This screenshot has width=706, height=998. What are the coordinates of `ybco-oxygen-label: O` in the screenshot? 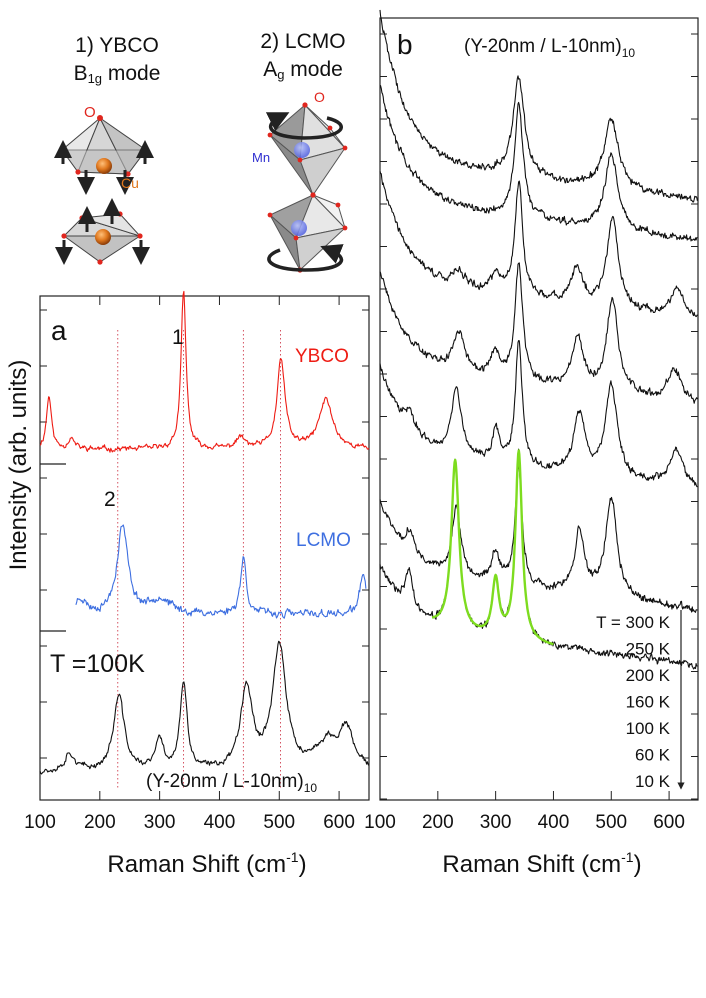 It's located at (90, 112).